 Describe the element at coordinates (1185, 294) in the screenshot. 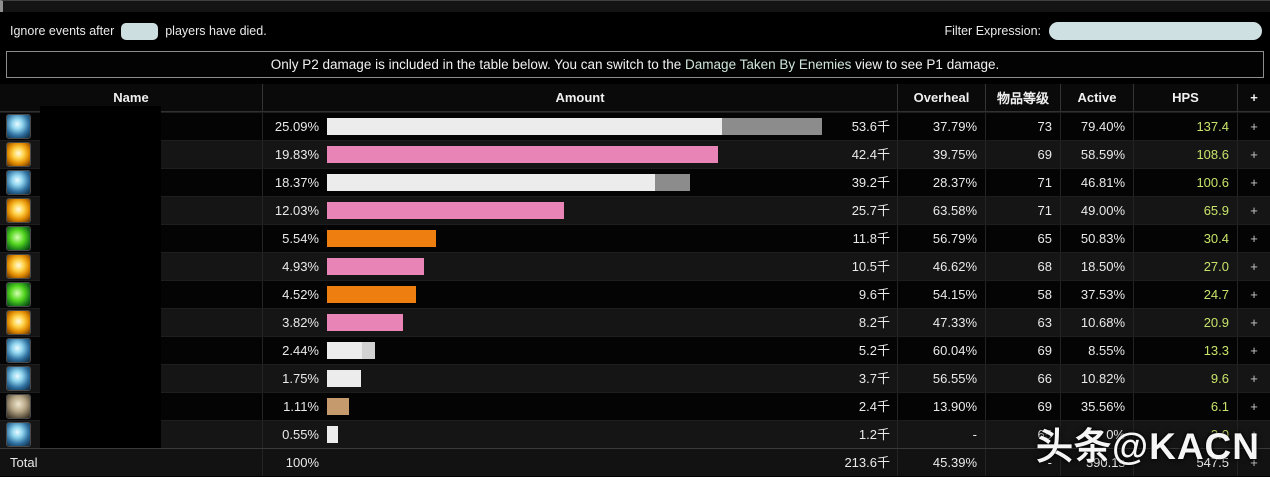

I see `hps-value: 24.7` at that location.